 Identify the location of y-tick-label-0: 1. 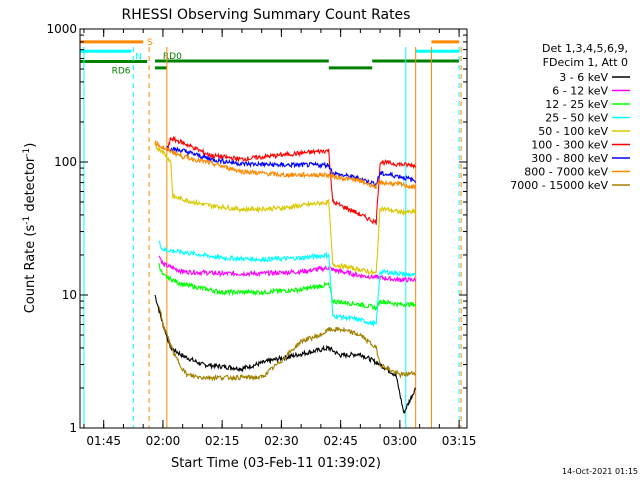
(73, 428).